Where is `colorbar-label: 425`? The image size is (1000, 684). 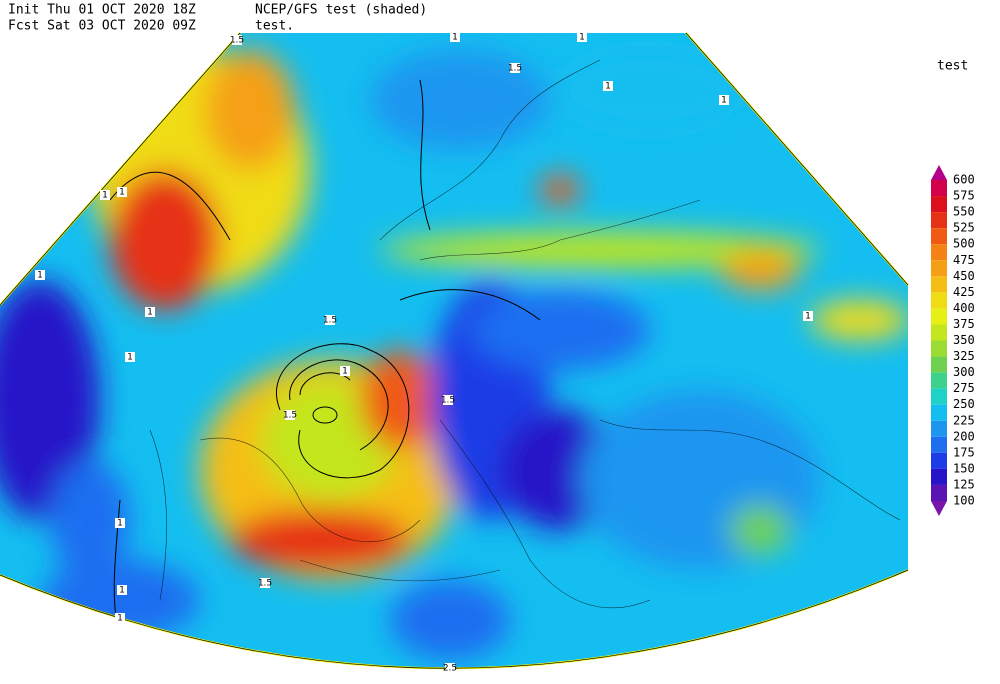 colorbar-label: 425 is located at coordinates (964, 292).